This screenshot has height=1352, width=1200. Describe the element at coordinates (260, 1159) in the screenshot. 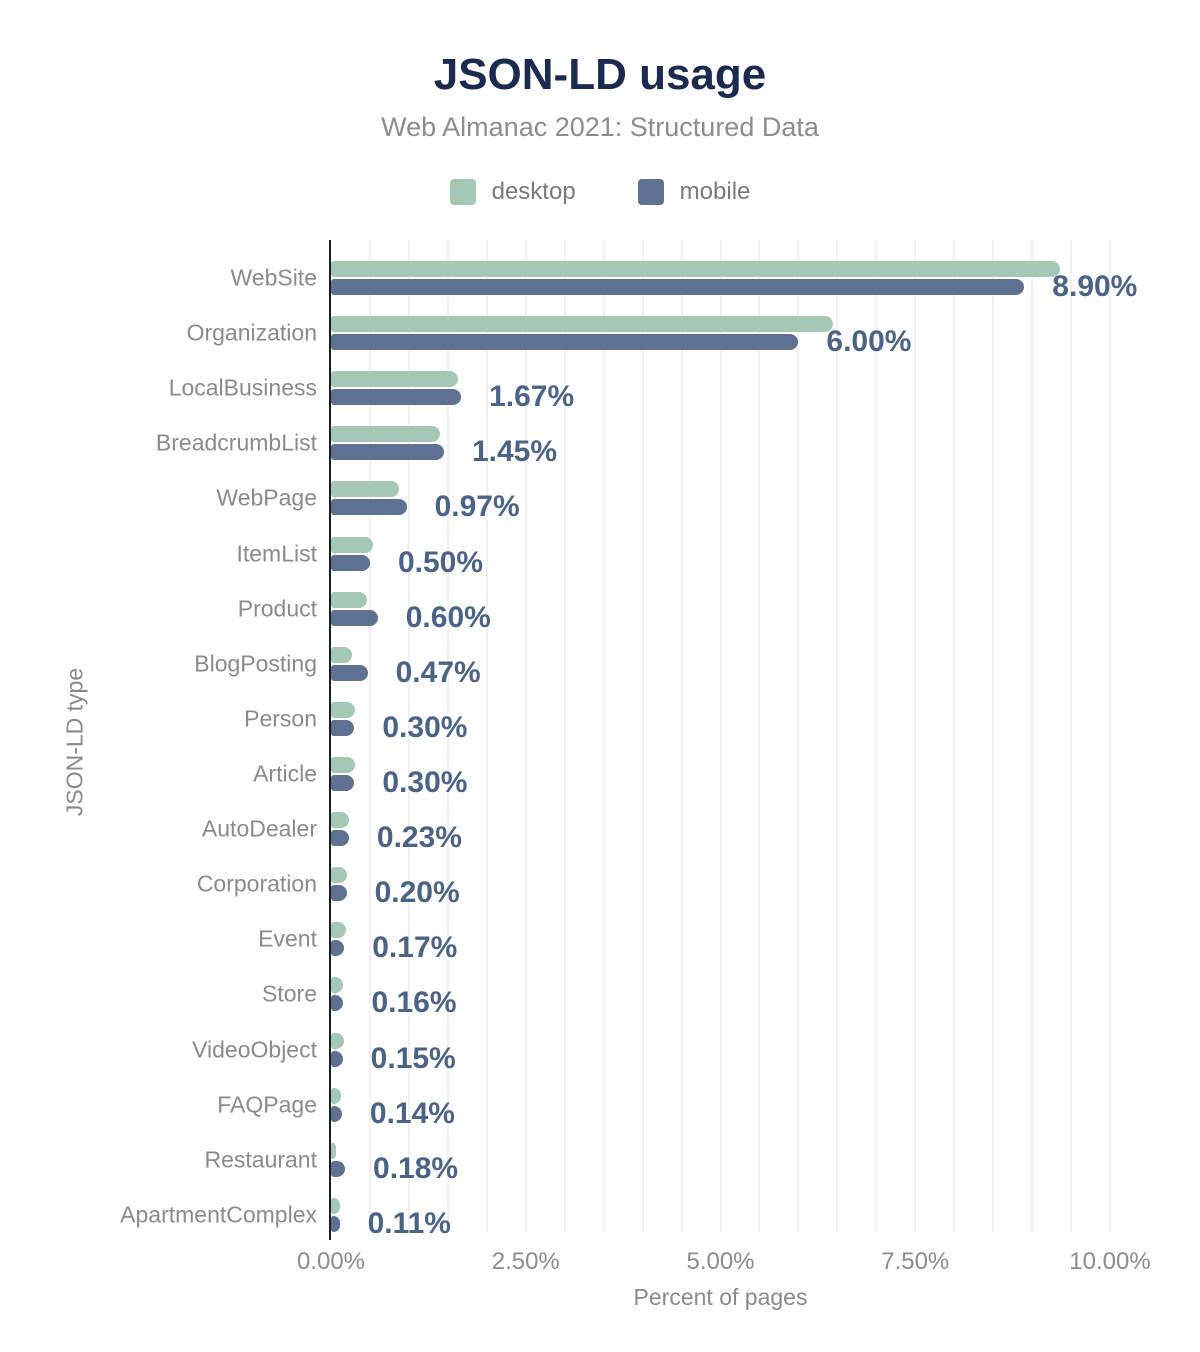

I see `category-label: Restaurant` at that location.